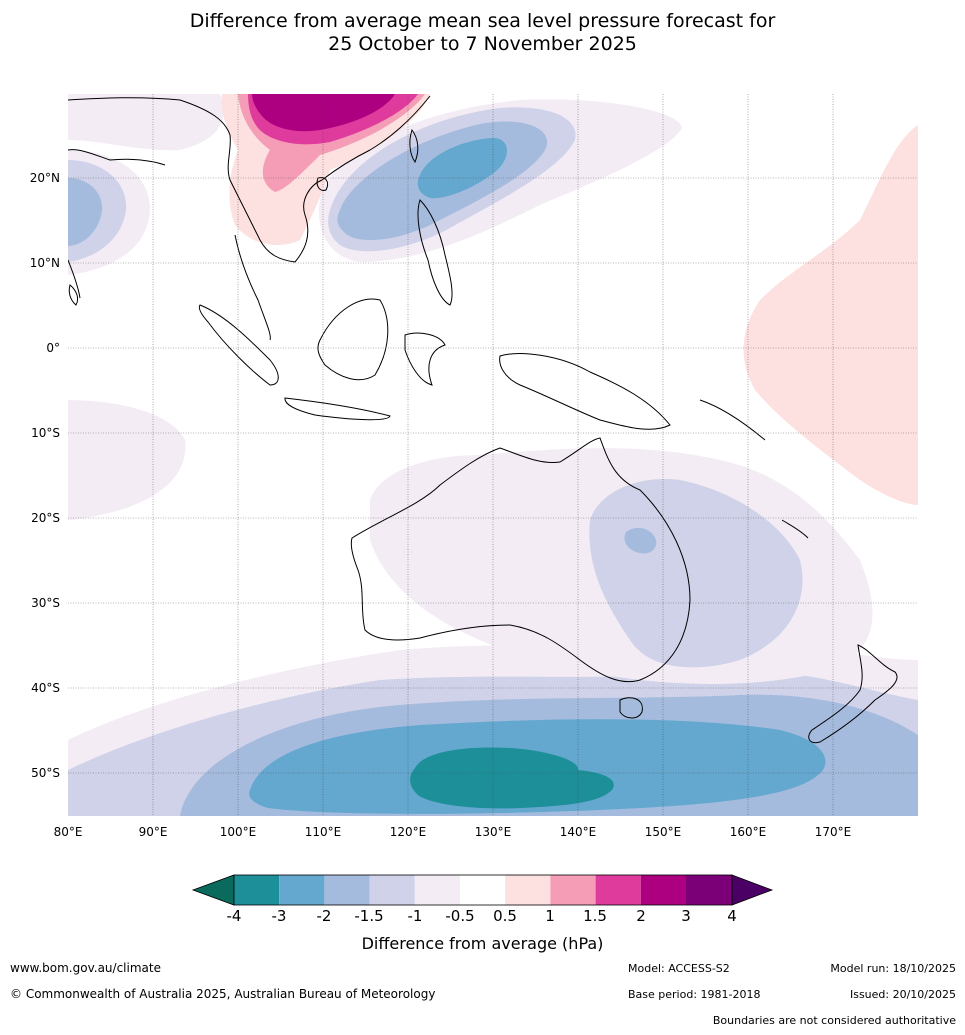  Describe the element at coordinates (493, 832) in the screenshot. I see `lon-label-130e: 130°E` at that location.